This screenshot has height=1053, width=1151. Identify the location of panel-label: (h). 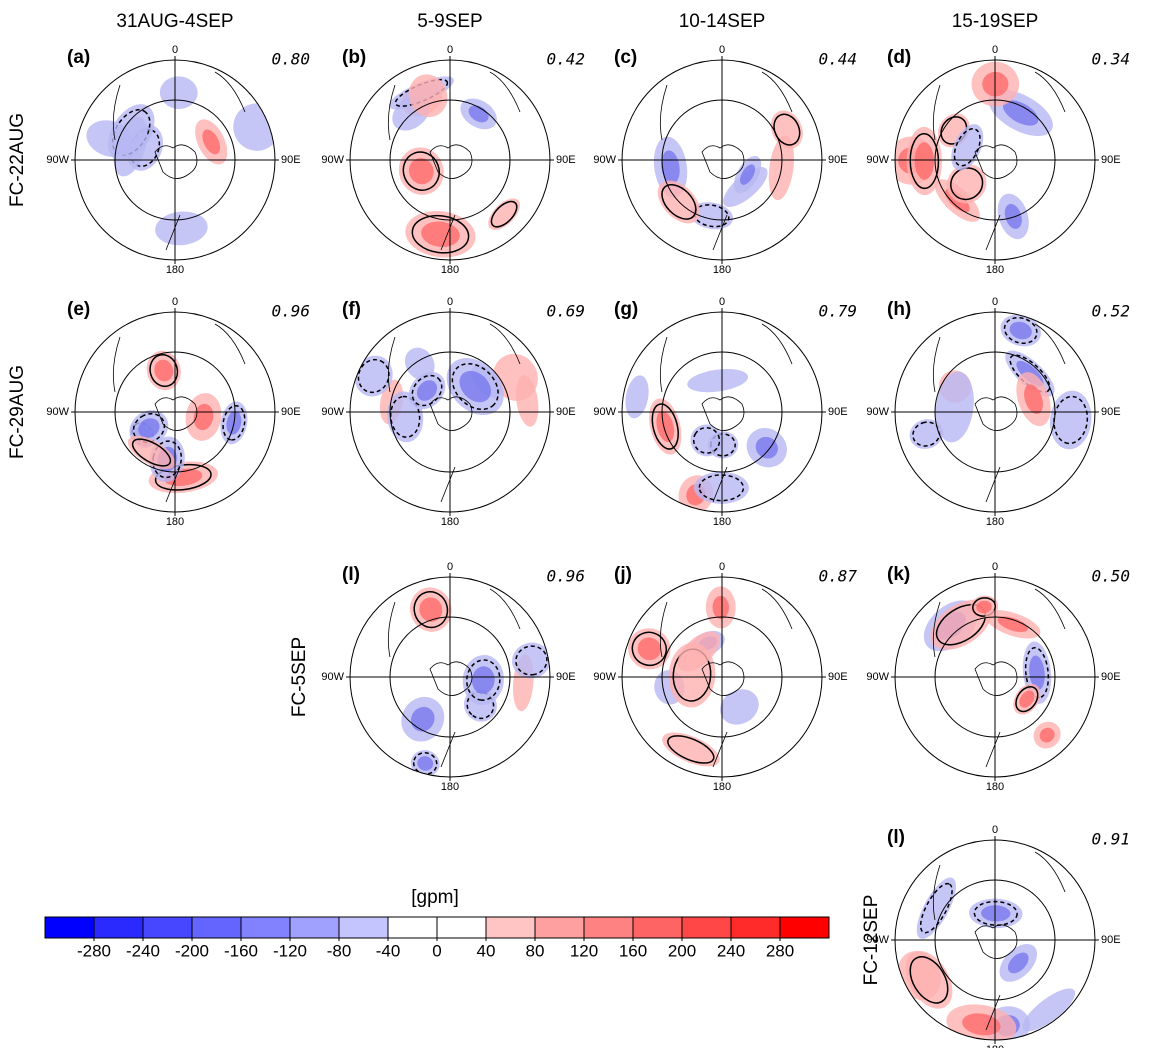
(899, 309).